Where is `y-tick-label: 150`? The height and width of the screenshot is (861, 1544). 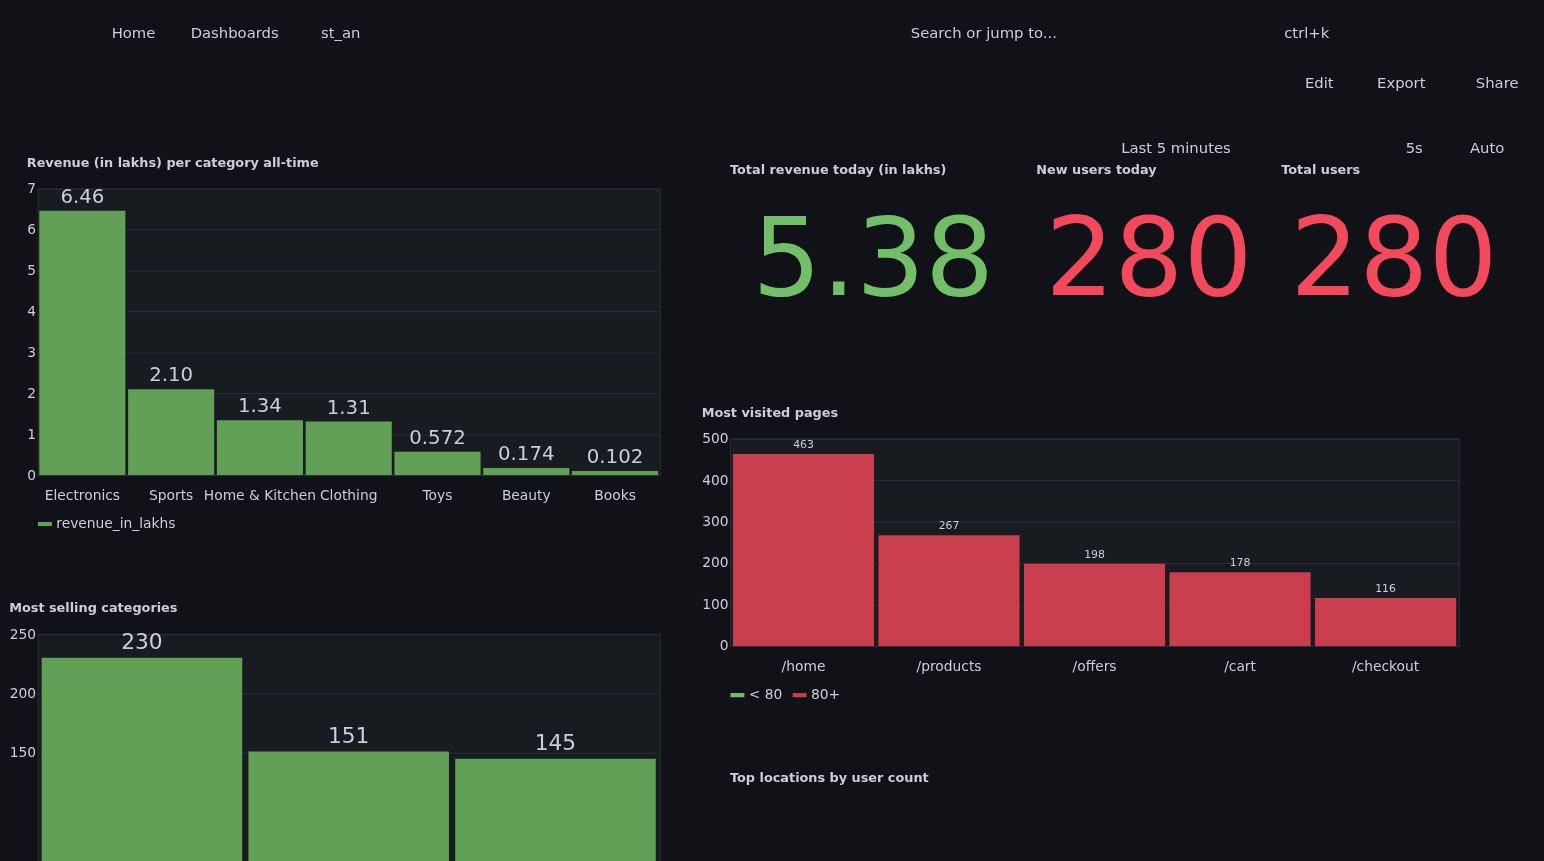 y-tick-label: 150 is located at coordinates (23, 752).